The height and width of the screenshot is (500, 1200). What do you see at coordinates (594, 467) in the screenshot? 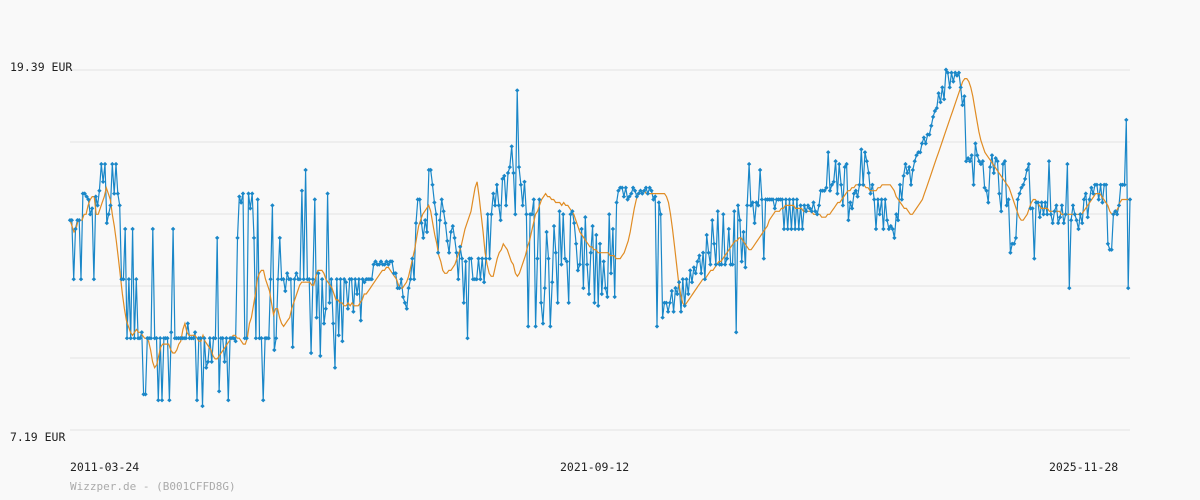
I see `x-tick-middle: 2021-09-12` at bounding box center [594, 467].